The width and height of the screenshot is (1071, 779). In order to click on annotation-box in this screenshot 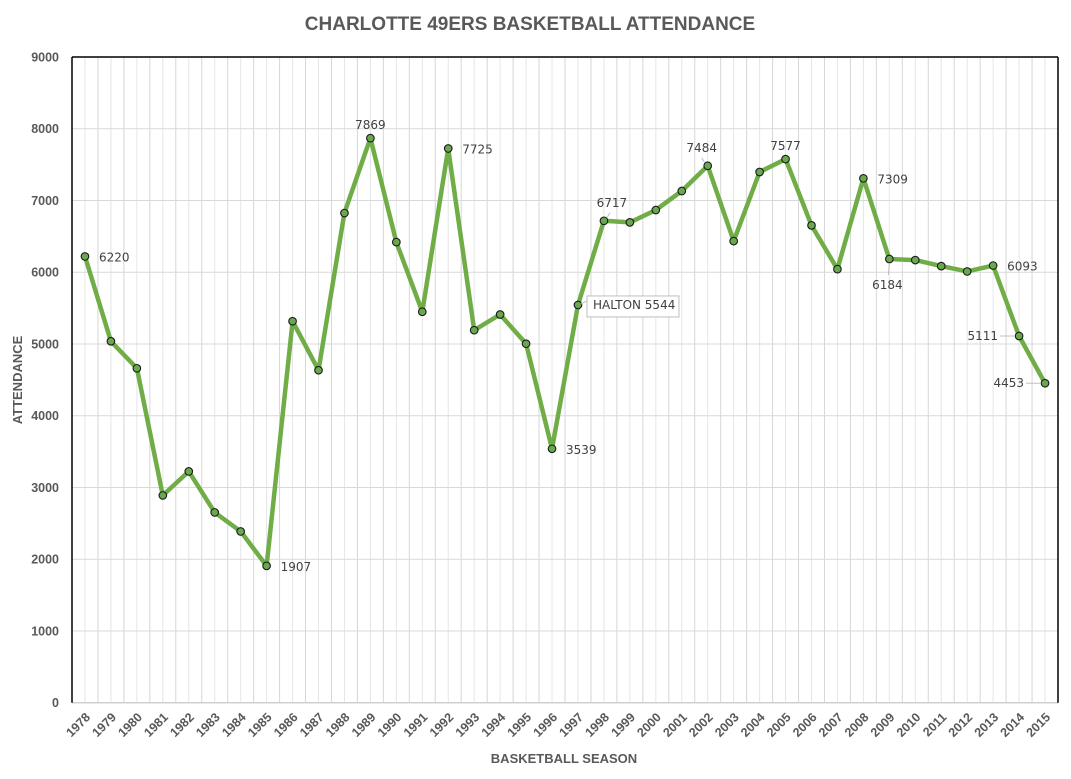, I will do `click(633, 306)`.